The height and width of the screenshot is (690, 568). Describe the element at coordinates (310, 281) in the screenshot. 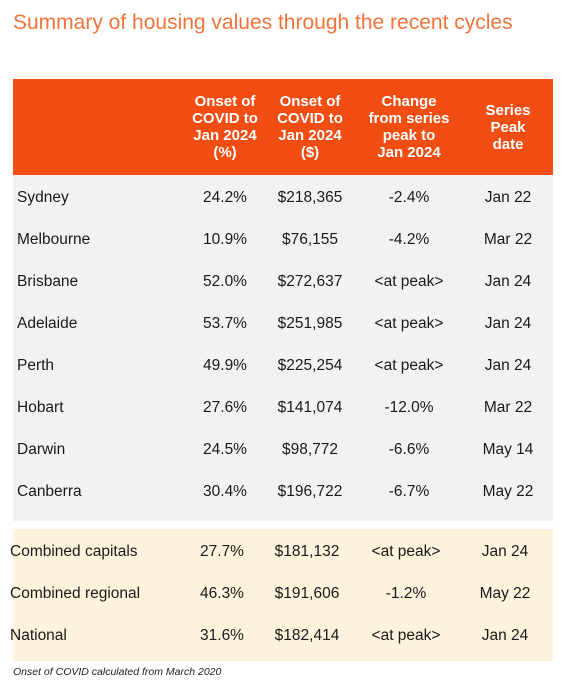

I see `covid-dollar: $272,637` at that location.